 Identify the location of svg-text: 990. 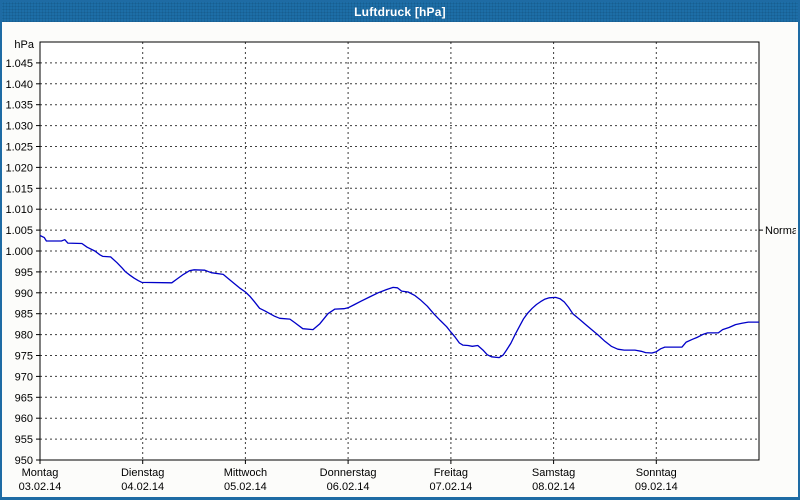
(24, 294).